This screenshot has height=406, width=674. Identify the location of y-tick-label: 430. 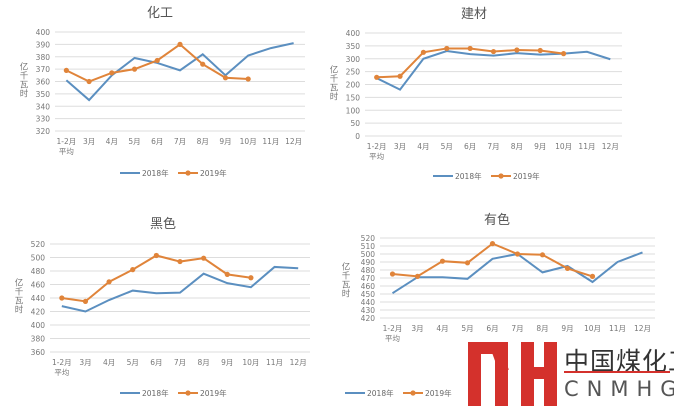
(368, 310).